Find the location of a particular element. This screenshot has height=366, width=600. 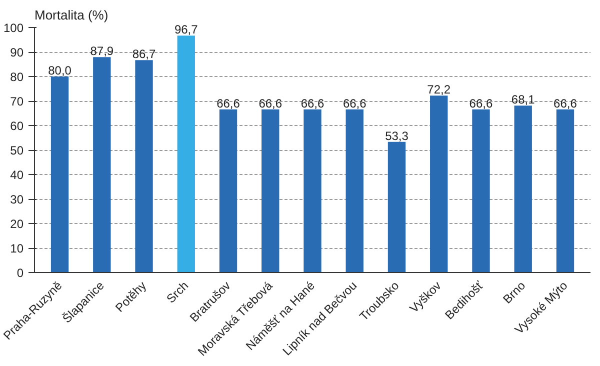

y-axis-title: Mortalita (%) is located at coordinates (71, 15).